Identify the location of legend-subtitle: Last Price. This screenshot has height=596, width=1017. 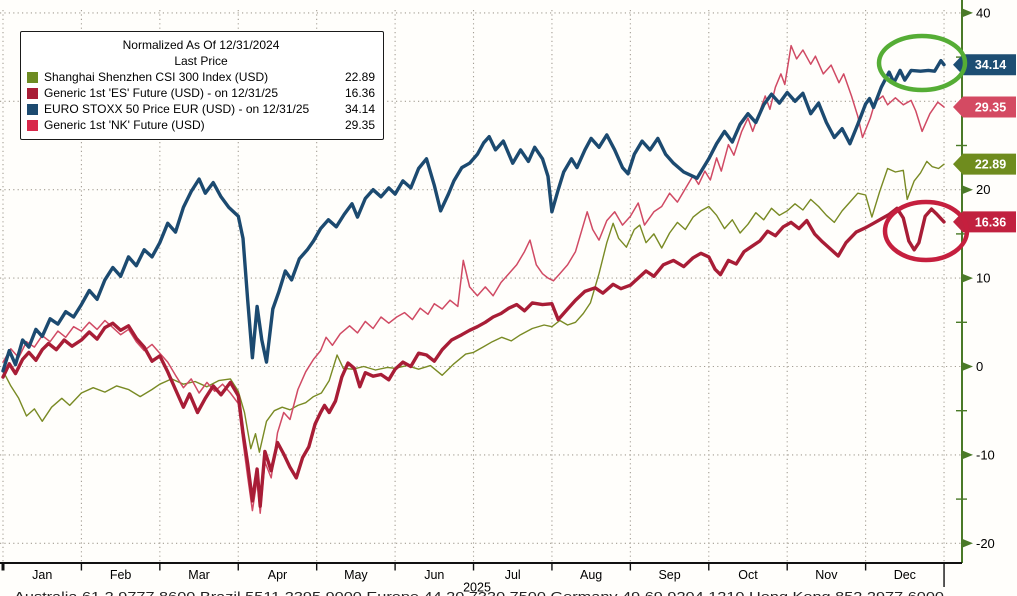
(201, 61).